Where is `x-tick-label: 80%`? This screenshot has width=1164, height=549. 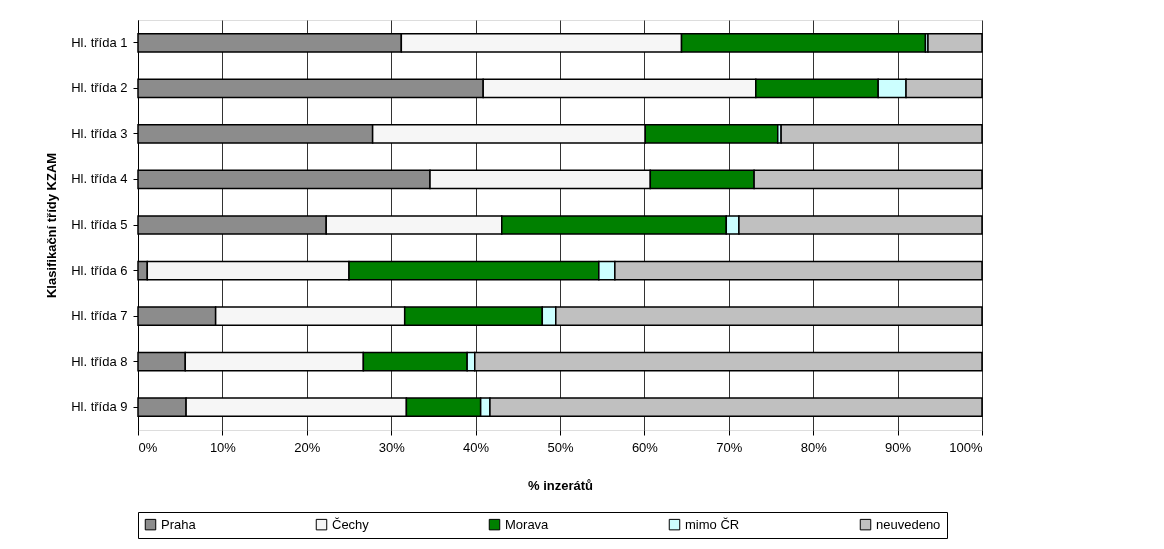 x-tick-label: 80% is located at coordinates (814, 447).